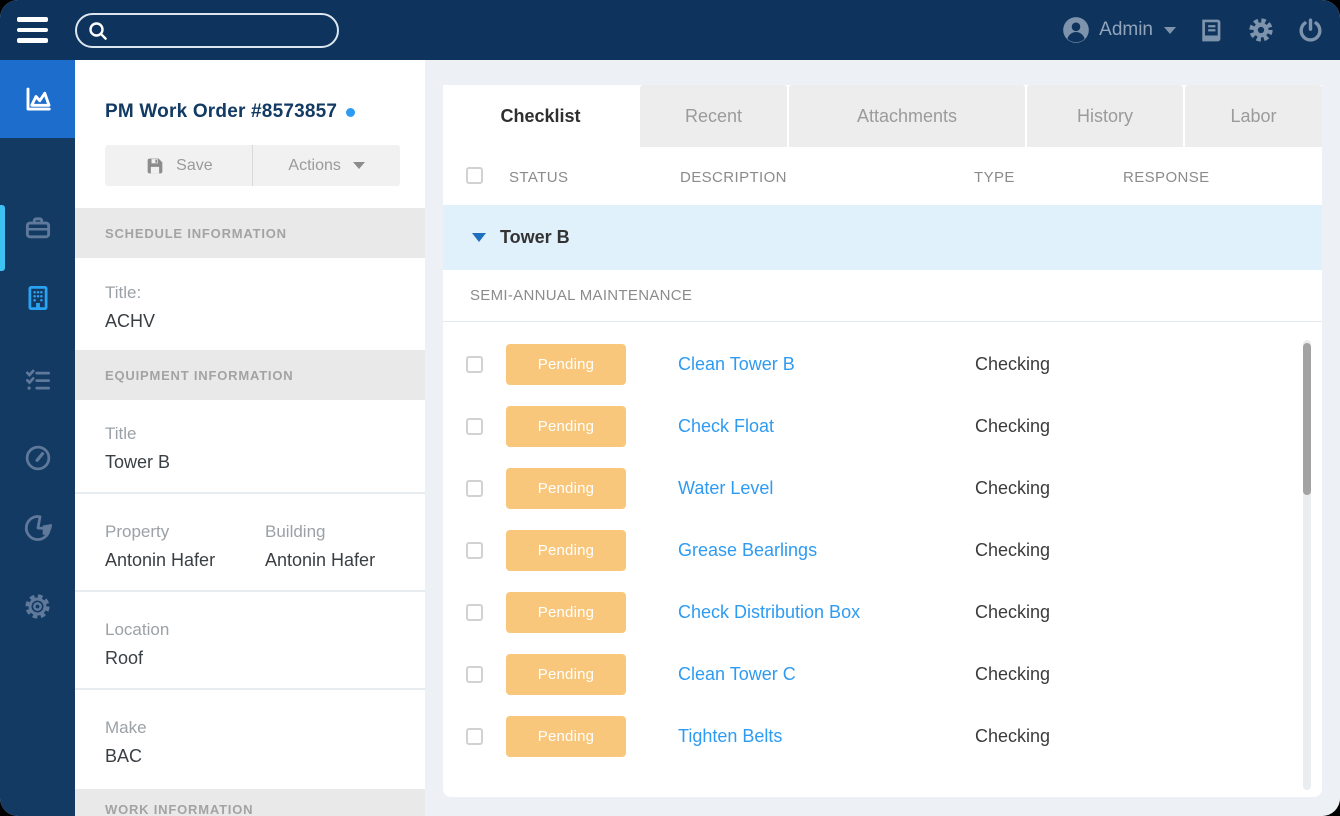 Image resolution: width=1340 pixels, height=816 pixels. Describe the element at coordinates (730, 736) in the screenshot. I see `description-link: Tighten Belts` at that location.